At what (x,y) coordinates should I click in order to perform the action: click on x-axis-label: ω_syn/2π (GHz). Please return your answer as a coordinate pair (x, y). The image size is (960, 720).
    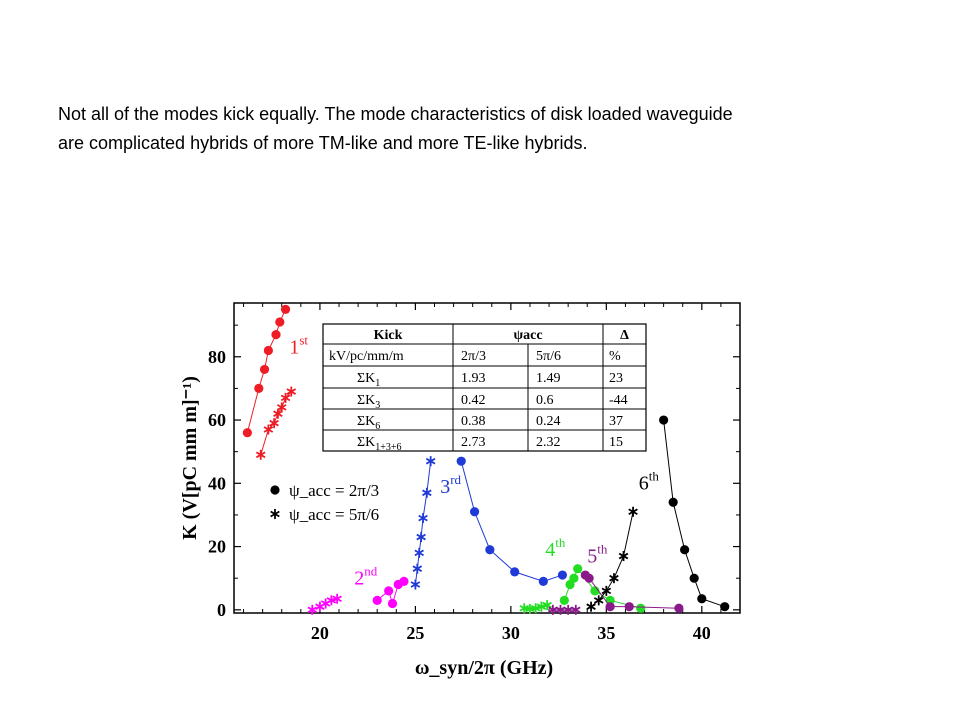
    Looking at the image, I should click on (484, 668).